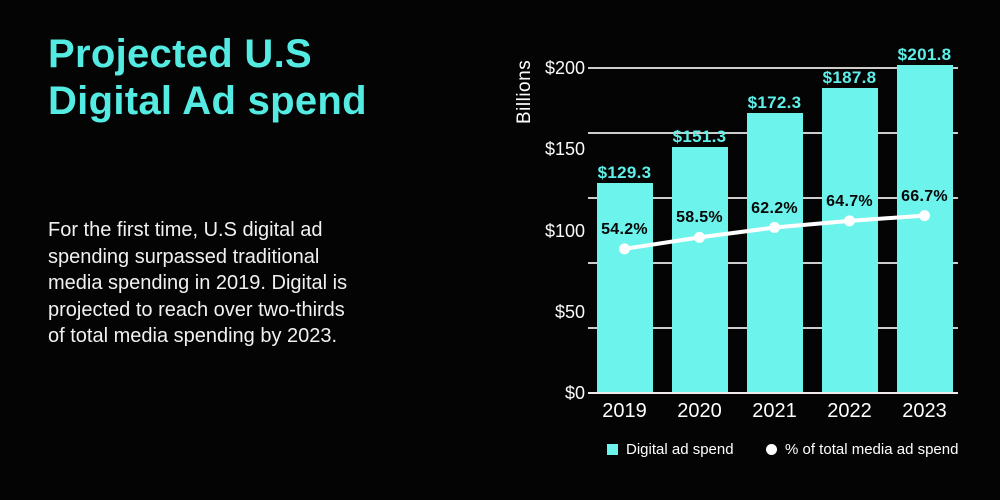 The image size is (1000, 500). Describe the element at coordinates (774, 253) in the screenshot. I see `bar-2021` at that location.